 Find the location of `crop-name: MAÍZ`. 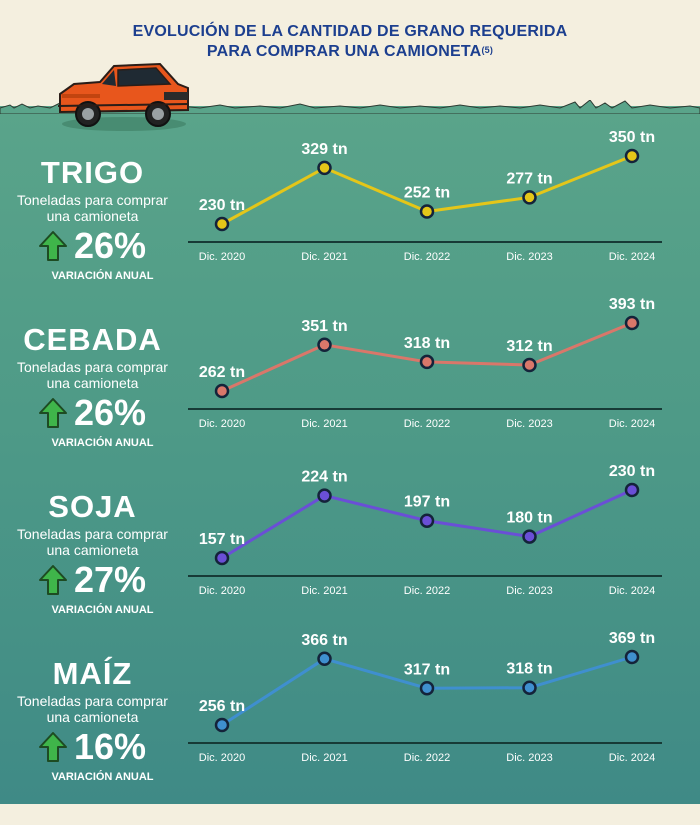

crop-name: MAÍZ is located at coordinates (92, 673).